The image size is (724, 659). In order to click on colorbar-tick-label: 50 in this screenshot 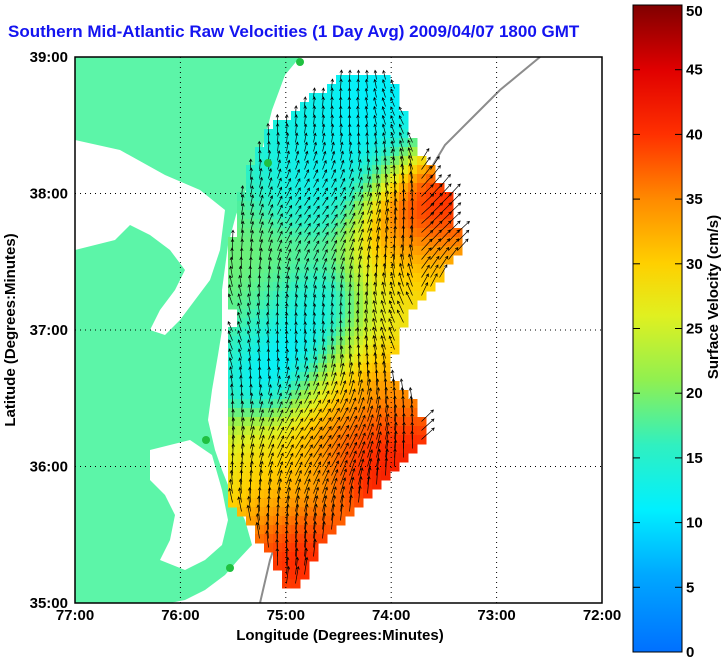, I will do `click(694, 11)`.